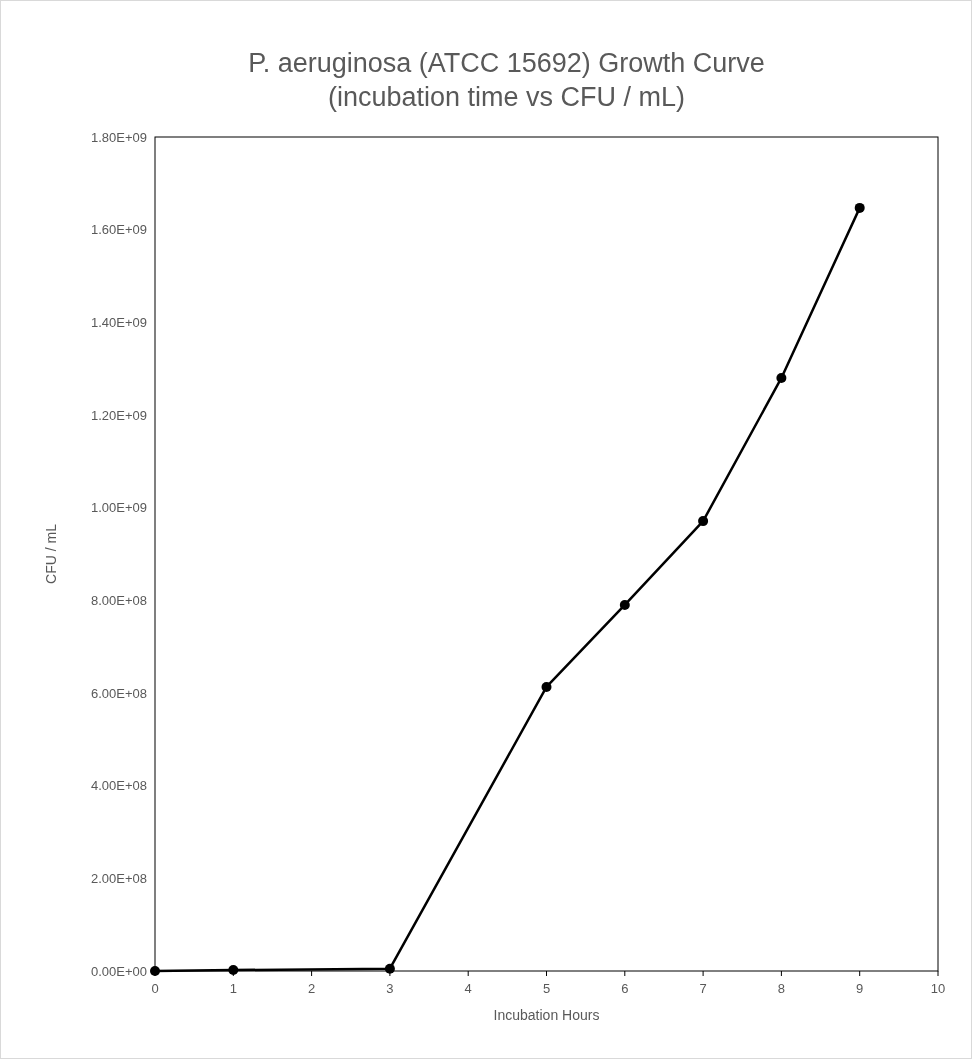 This screenshot has width=972, height=1059. What do you see at coordinates (118, 971) in the screenshot?
I see `y-tick-label: 0.00E+00` at bounding box center [118, 971].